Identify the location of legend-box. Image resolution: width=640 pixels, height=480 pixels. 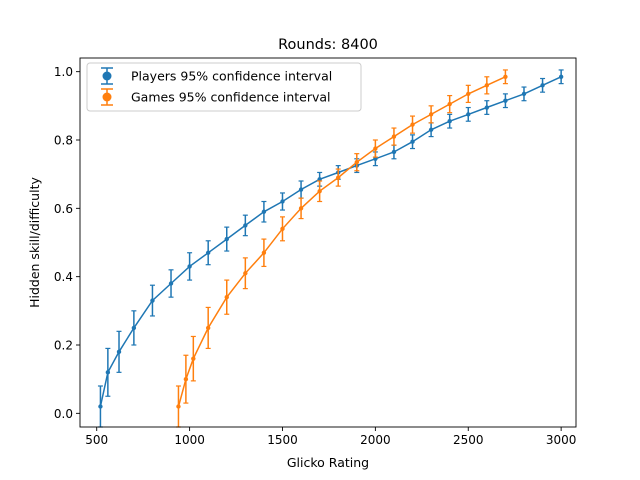
(224, 87).